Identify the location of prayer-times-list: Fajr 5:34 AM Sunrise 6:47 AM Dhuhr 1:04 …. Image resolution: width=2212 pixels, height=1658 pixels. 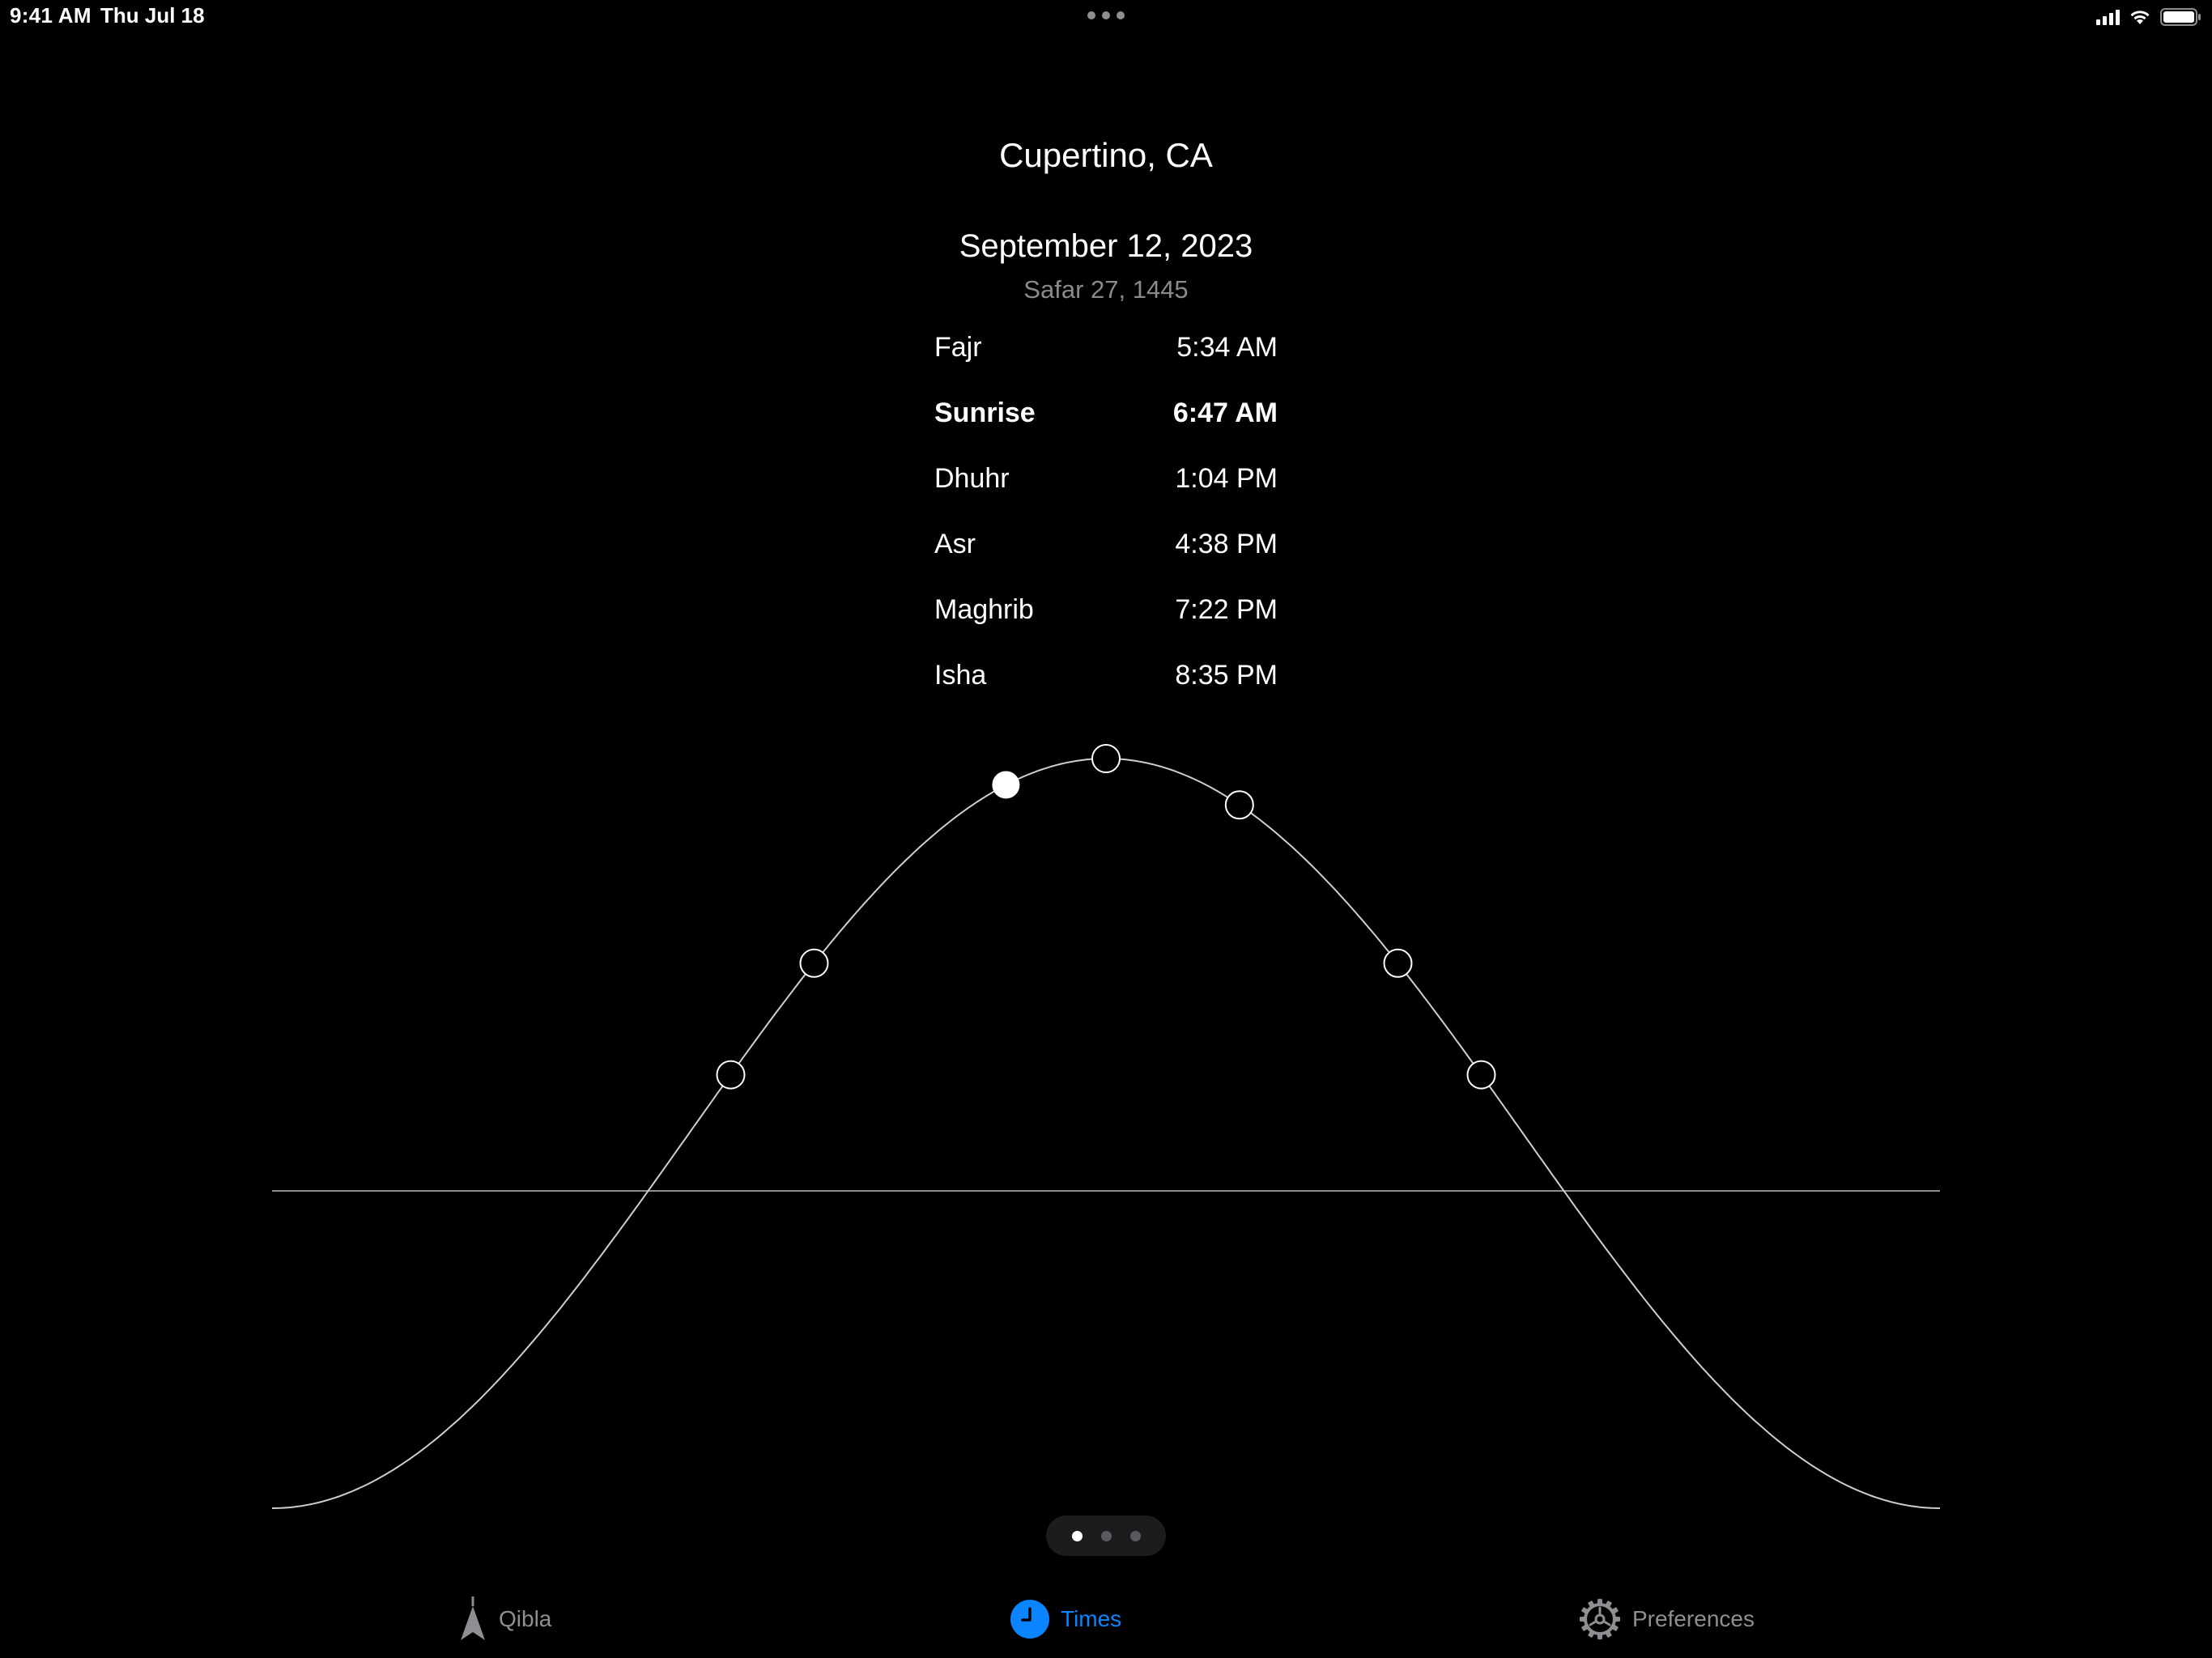
(1106, 524).